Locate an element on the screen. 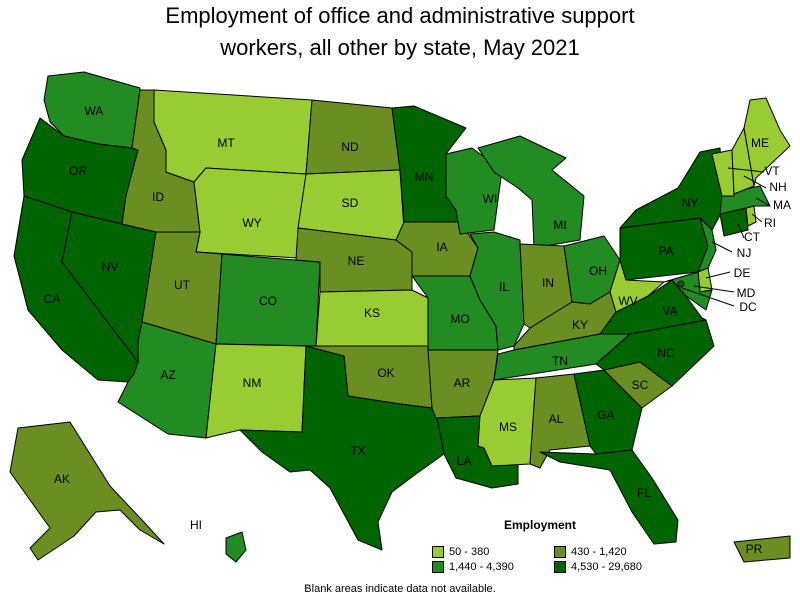 The height and width of the screenshot is (600, 800). label-ND: ND is located at coordinates (350, 147).